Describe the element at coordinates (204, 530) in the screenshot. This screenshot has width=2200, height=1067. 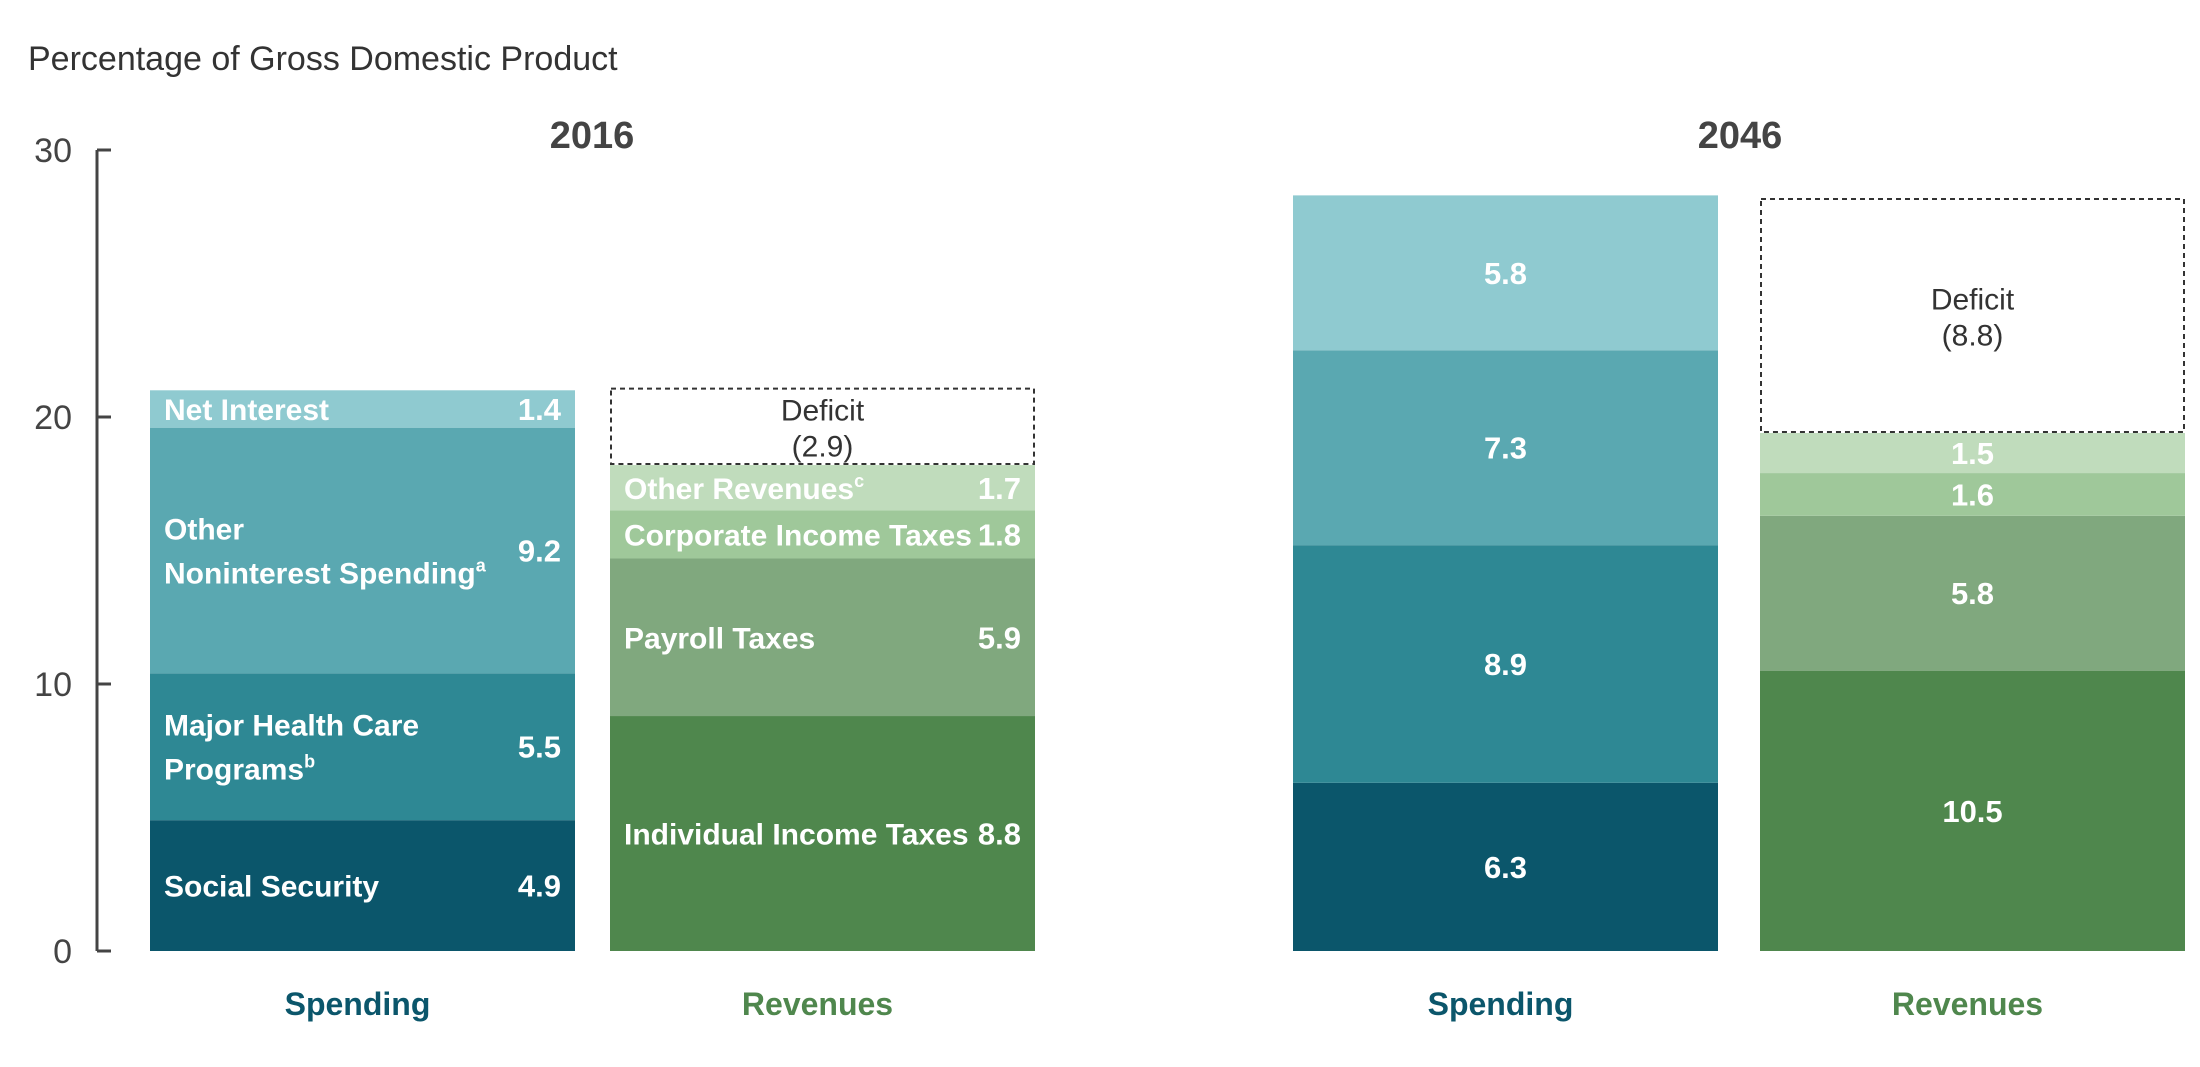
I see `spending-2016-other-noninterest-spending-label: Other` at that location.